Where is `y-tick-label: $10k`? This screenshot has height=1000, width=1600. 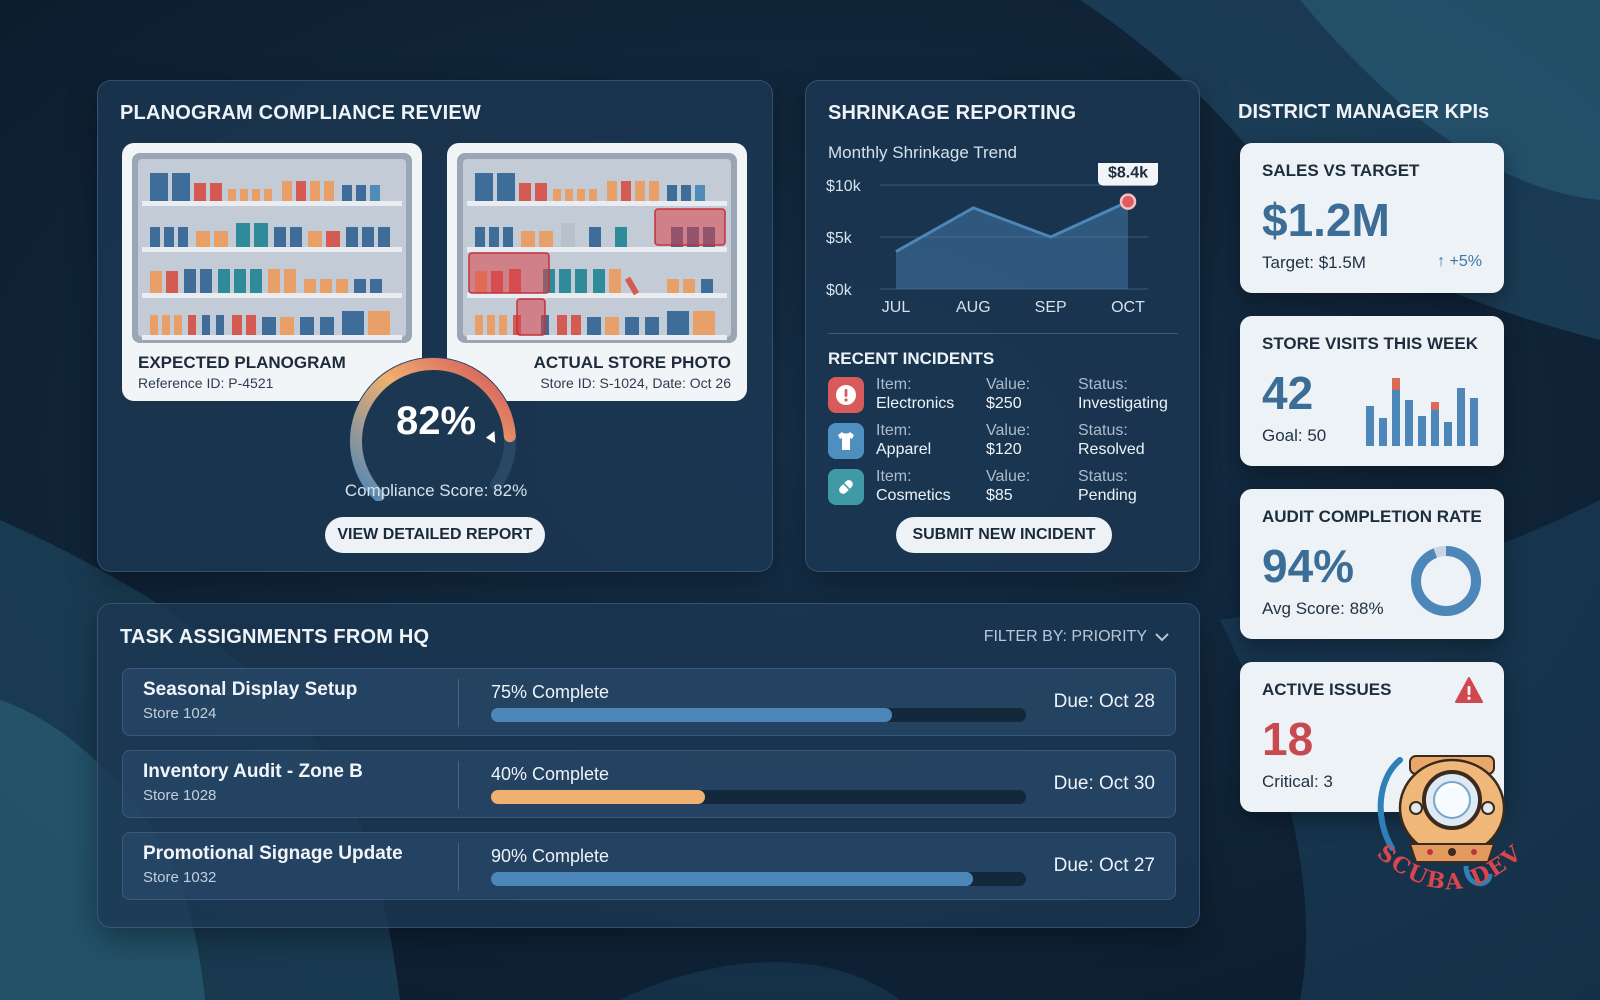 y-tick-label: $10k is located at coordinates (844, 186).